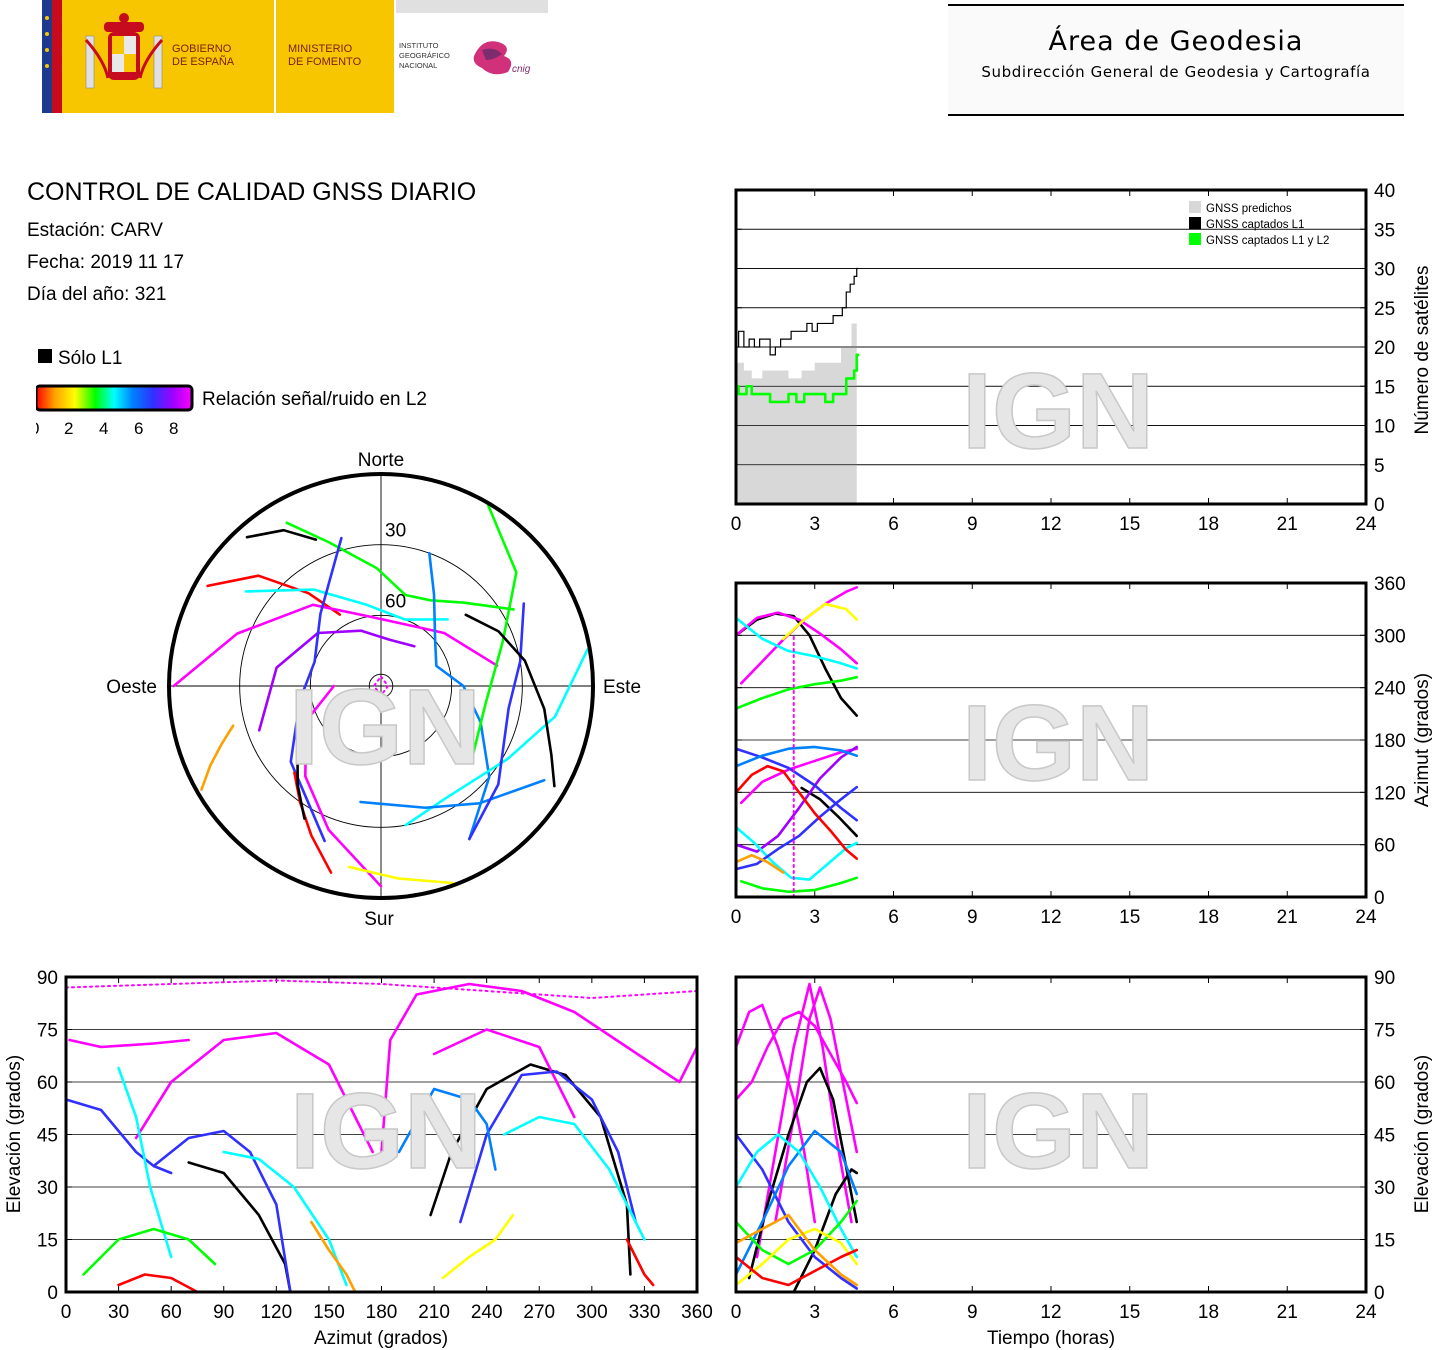 Image resolution: width=1445 pixels, height=1350 pixels. Describe the element at coordinates (329, 1312) in the screenshot. I see `x-tick-label: 150` at that location.